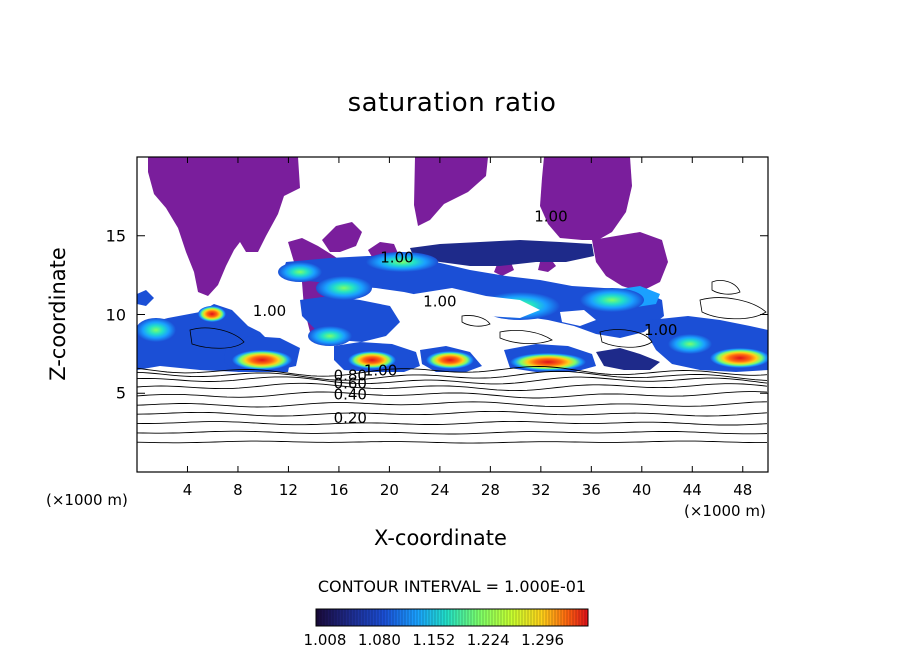 This screenshot has height=654, width=904. I want to click on x-tick-label: 28, so click(490, 490).